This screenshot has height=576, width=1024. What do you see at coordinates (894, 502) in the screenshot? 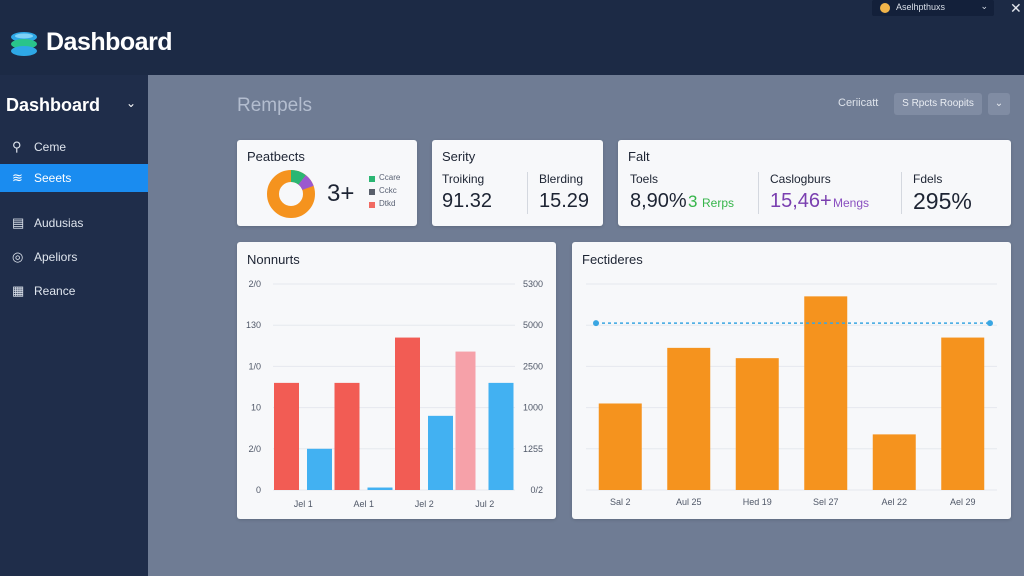
I see `x-tick-label: Ael 22` at bounding box center [894, 502].